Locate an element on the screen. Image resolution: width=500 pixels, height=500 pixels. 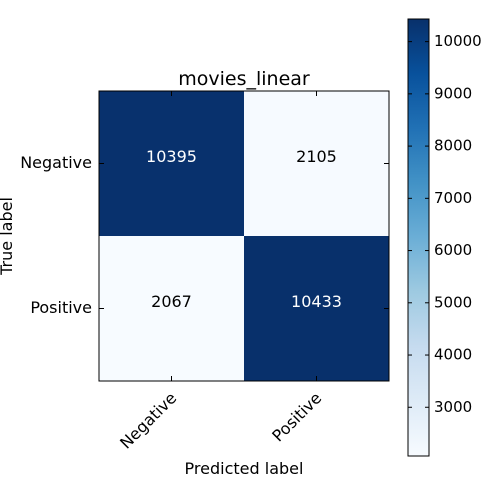
y-tick-label: Positive is located at coordinates (61, 307).